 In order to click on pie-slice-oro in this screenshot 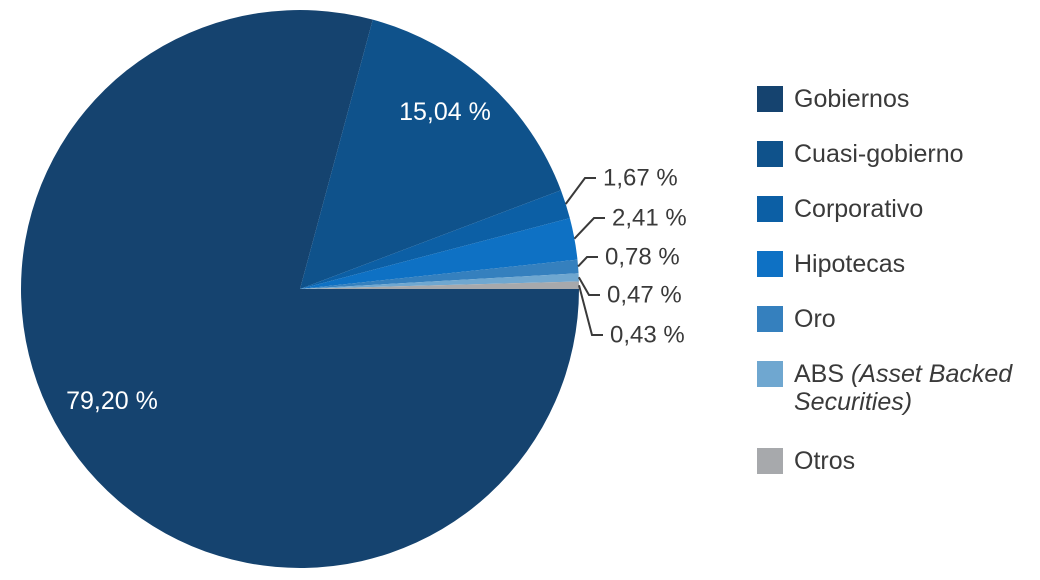, I will do `click(439, 274)`.